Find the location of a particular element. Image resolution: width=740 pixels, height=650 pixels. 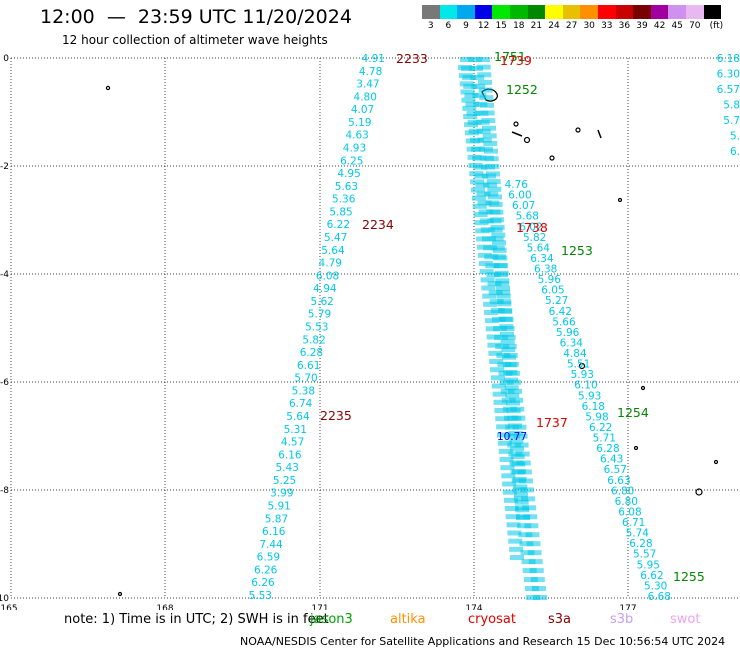

pass-label: 2233 is located at coordinates (412, 58).